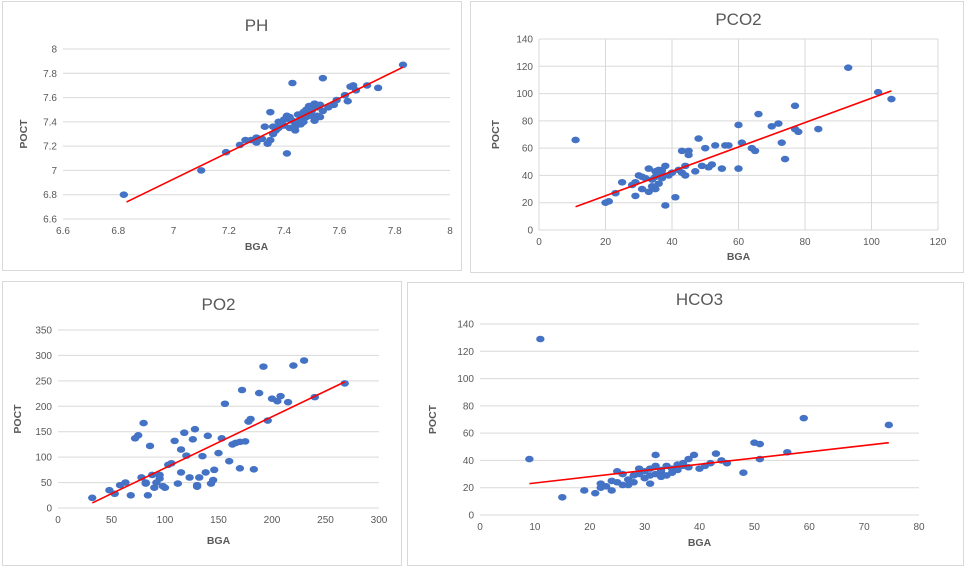 The height and width of the screenshot is (568, 966). I want to click on po2-ytick-label: 100, so click(43, 458).